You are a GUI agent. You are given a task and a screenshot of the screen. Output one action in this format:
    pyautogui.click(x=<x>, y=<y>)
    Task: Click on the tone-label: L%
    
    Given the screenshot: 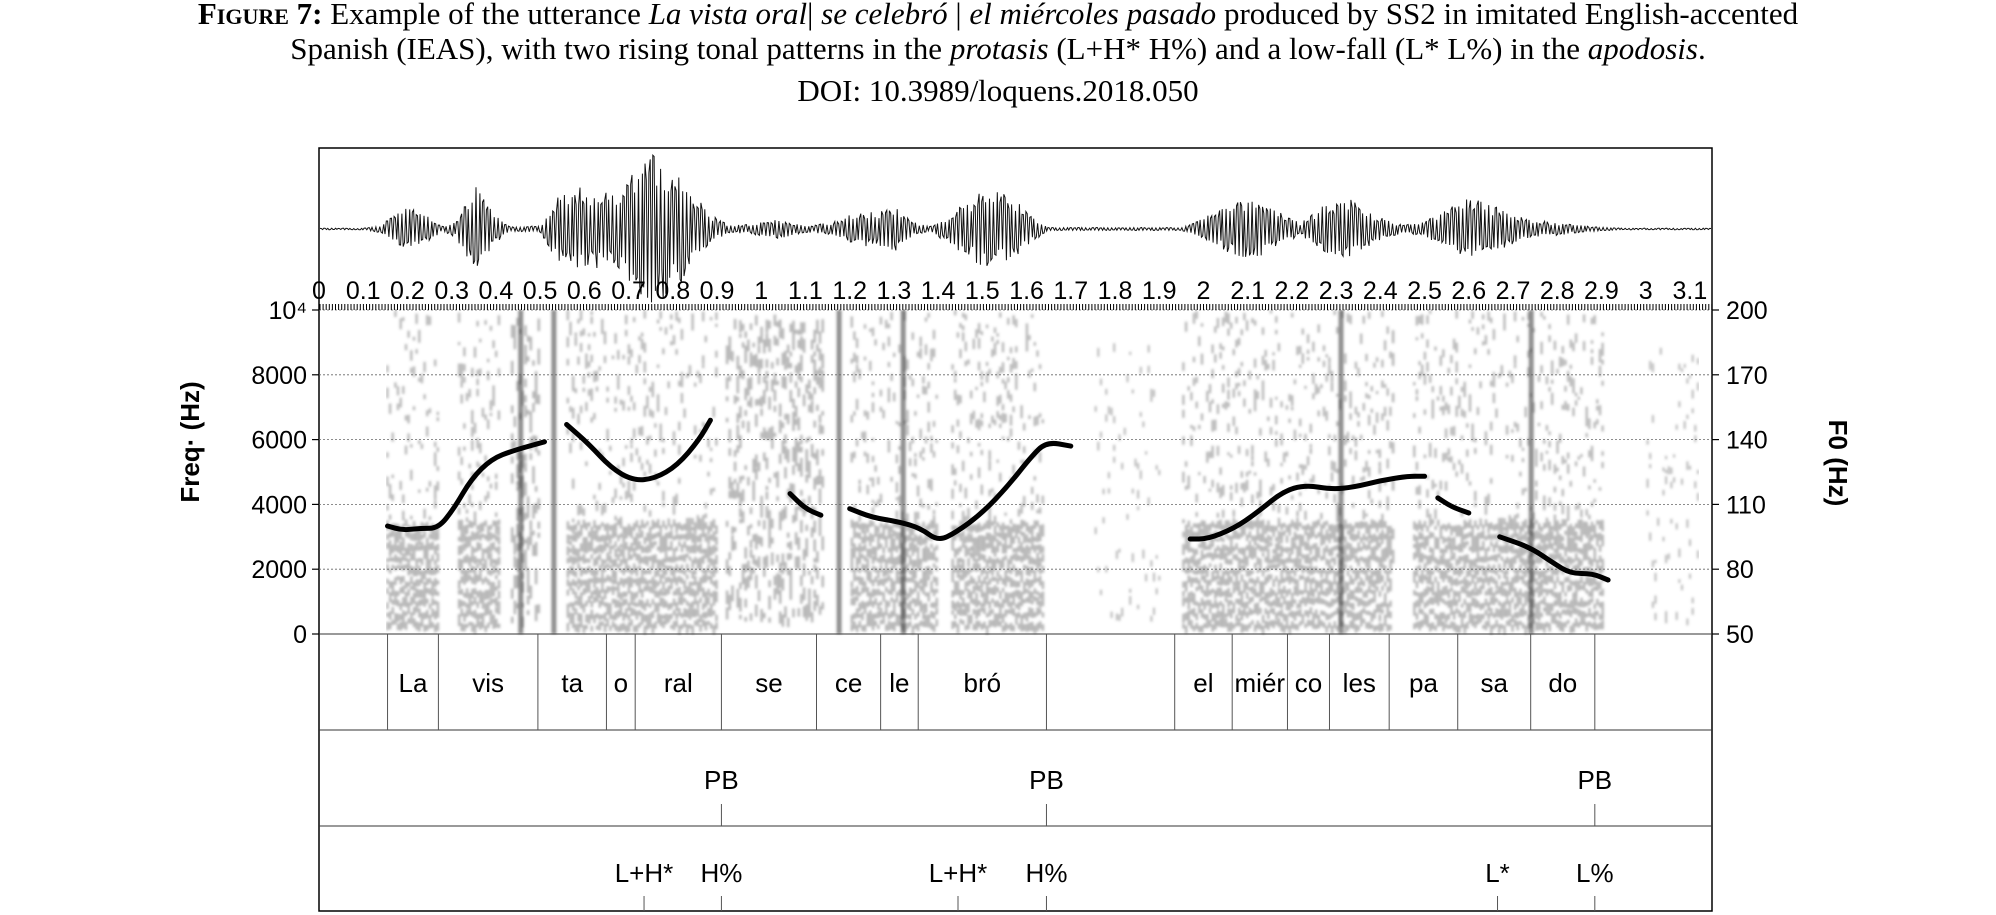 What is the action you would take?
    pyautogui.click(x=1595, y=873)
    